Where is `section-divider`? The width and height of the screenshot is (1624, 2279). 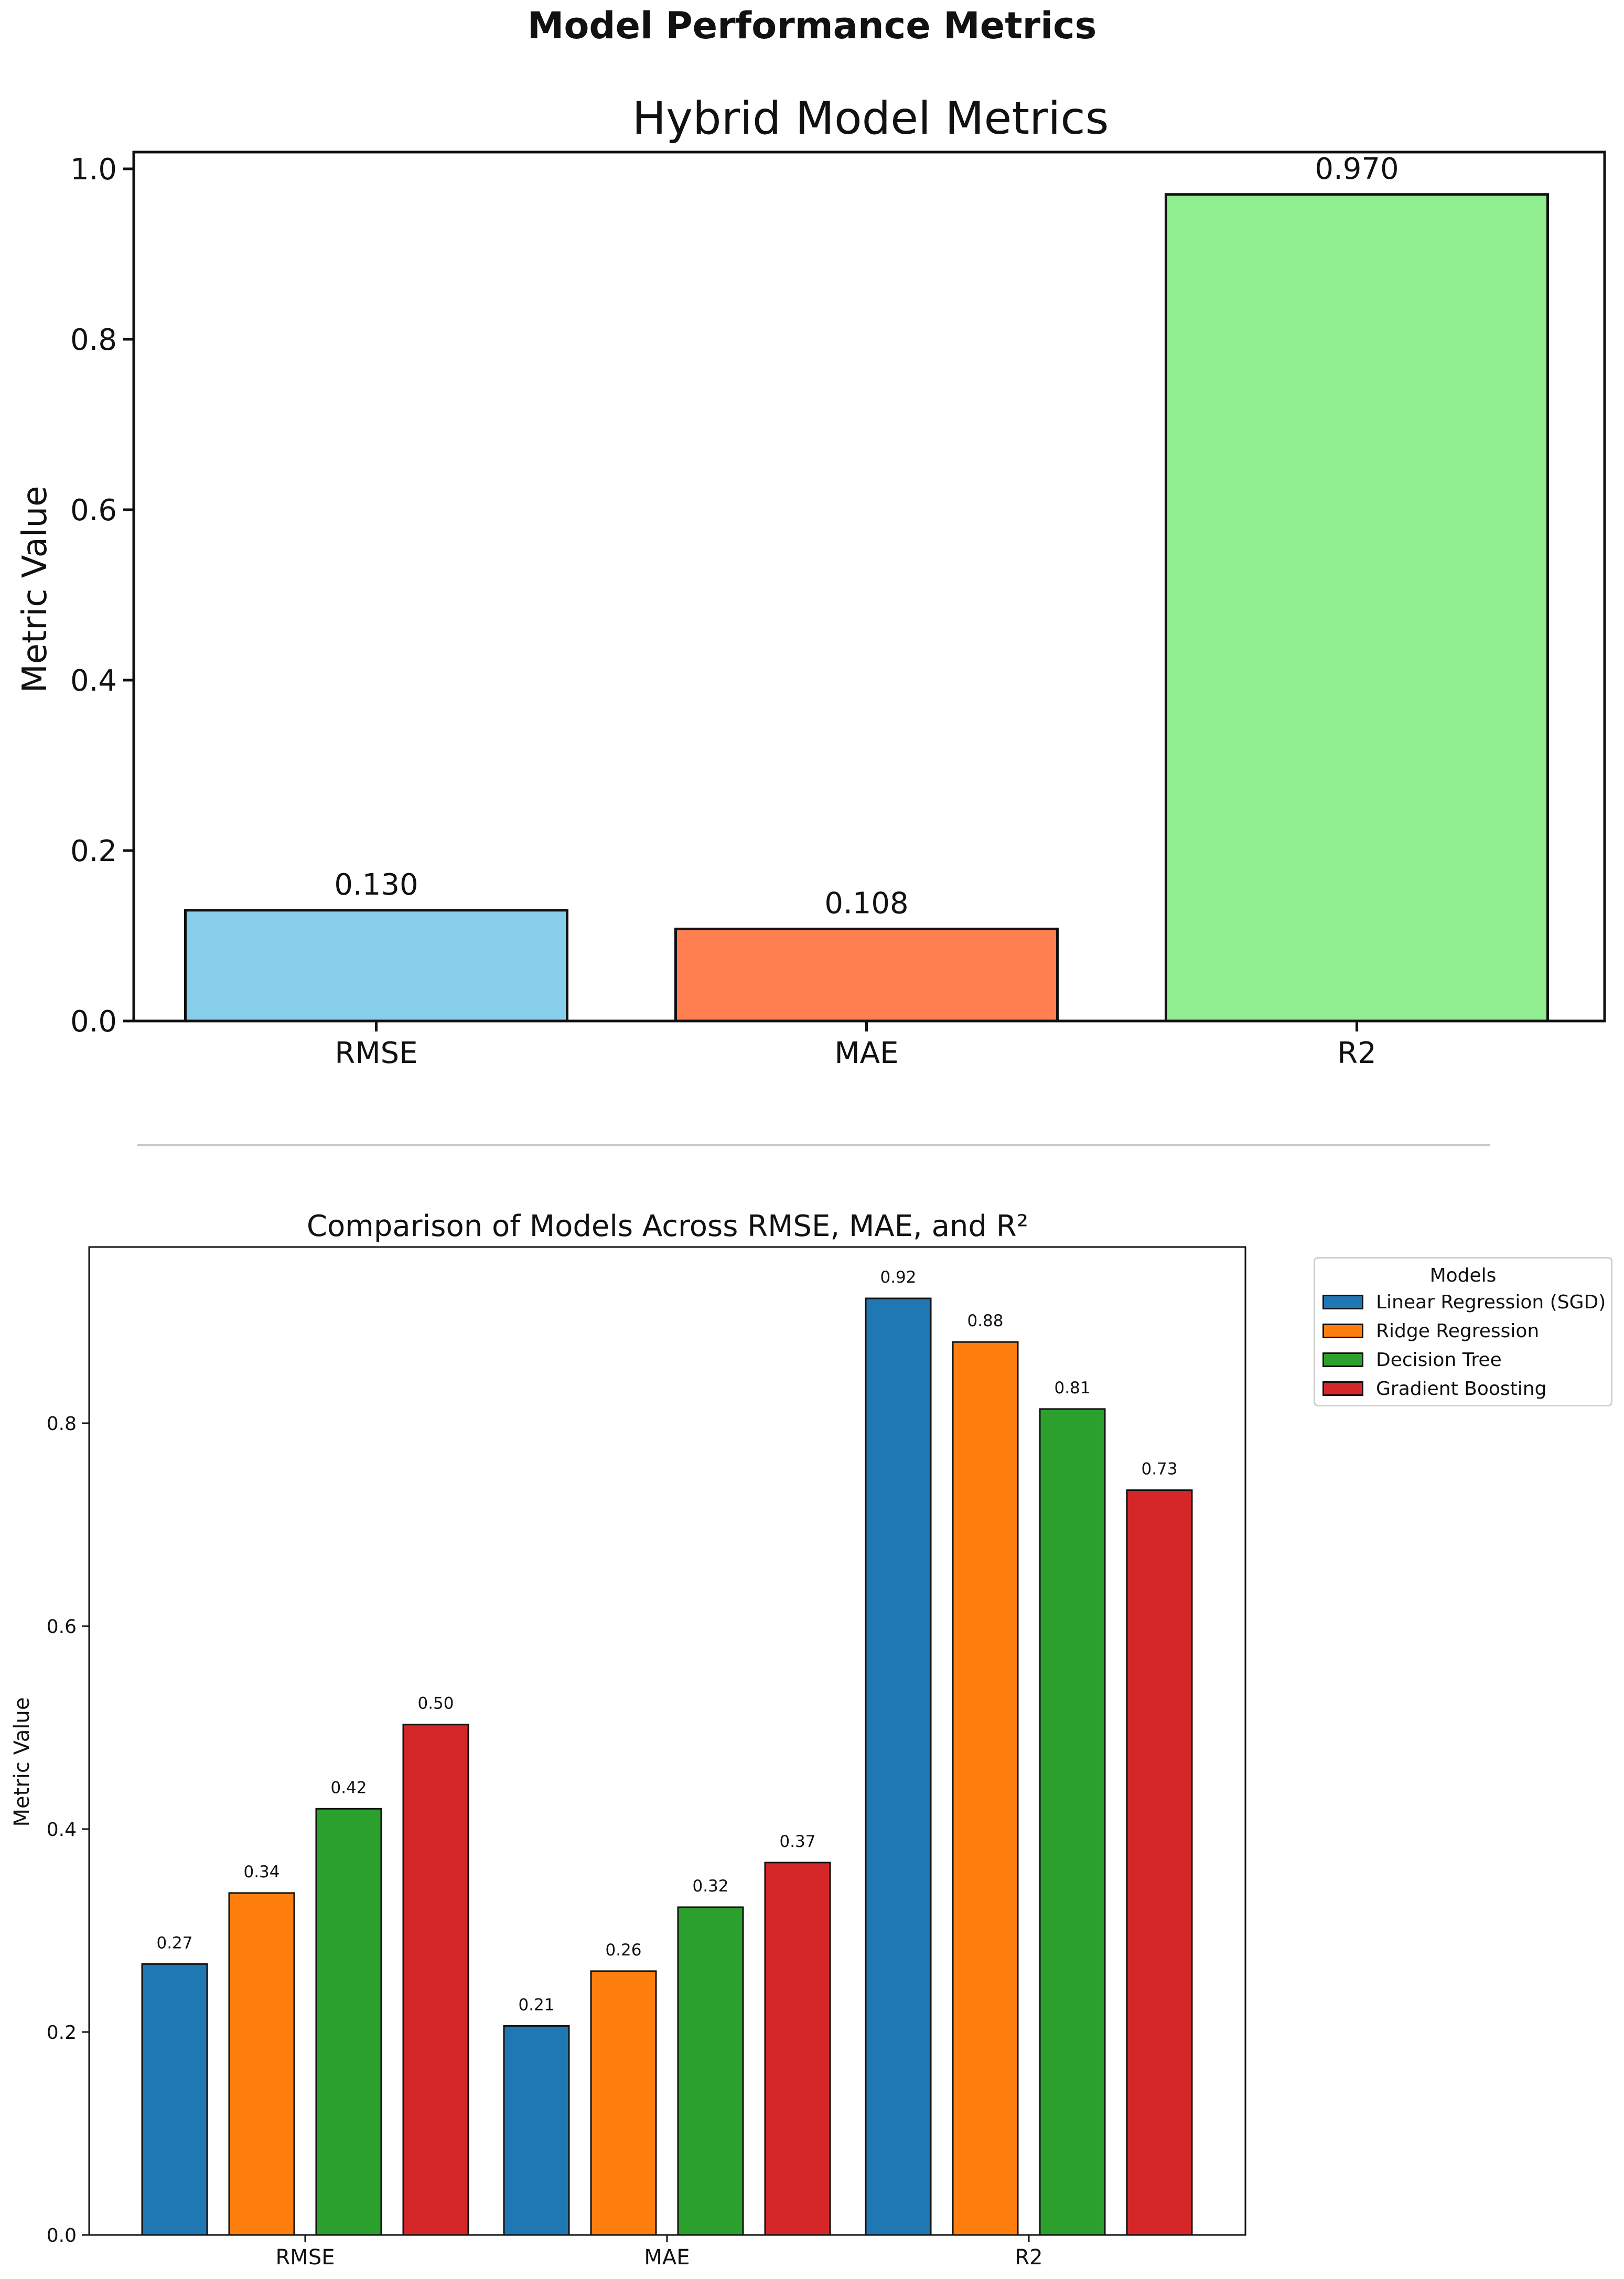
section-divider is located at coordinates (814, 1145).